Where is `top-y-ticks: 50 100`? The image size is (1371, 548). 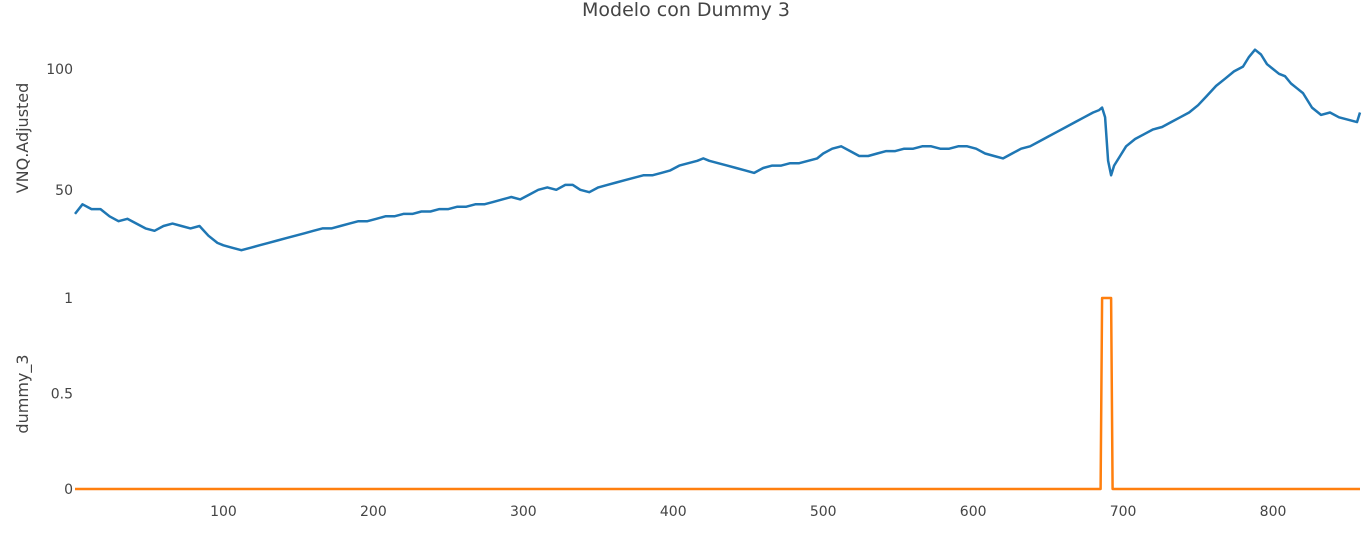
top-y-ticks: 50 100 is located at coordinates (59, 130).